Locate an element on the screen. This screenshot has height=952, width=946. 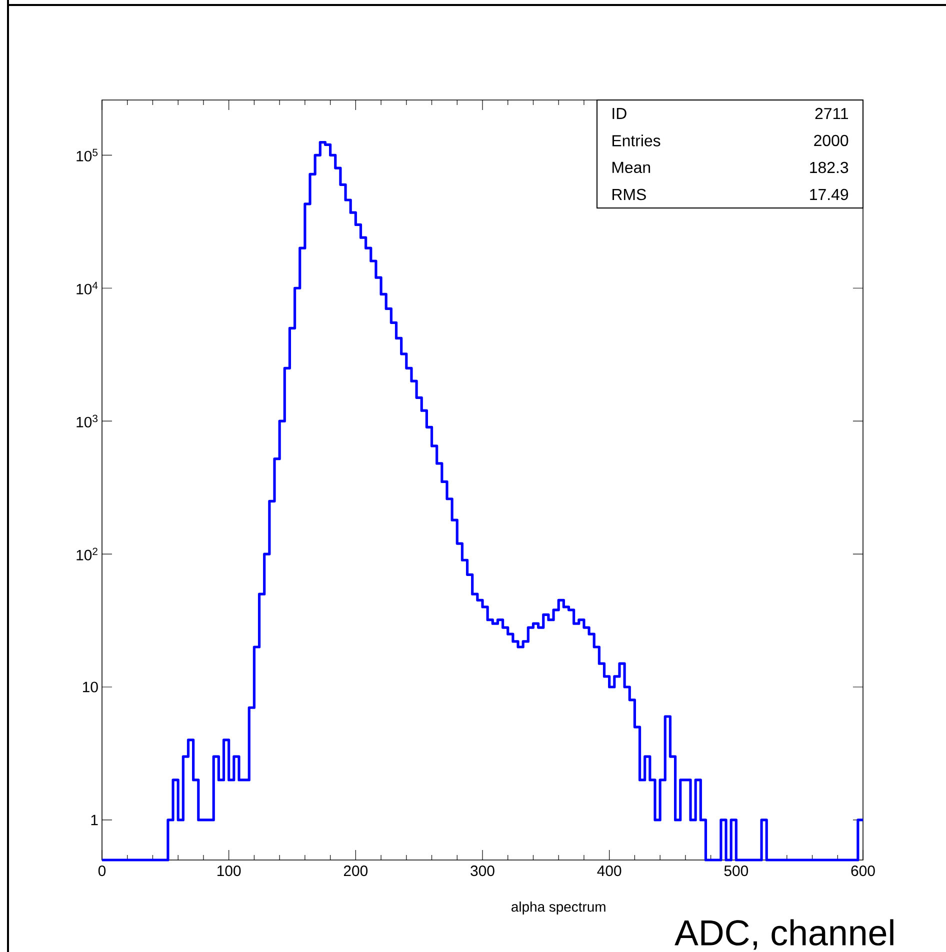
y-tick-label: 10$^{2}$ is located at coordinates (87, 554).